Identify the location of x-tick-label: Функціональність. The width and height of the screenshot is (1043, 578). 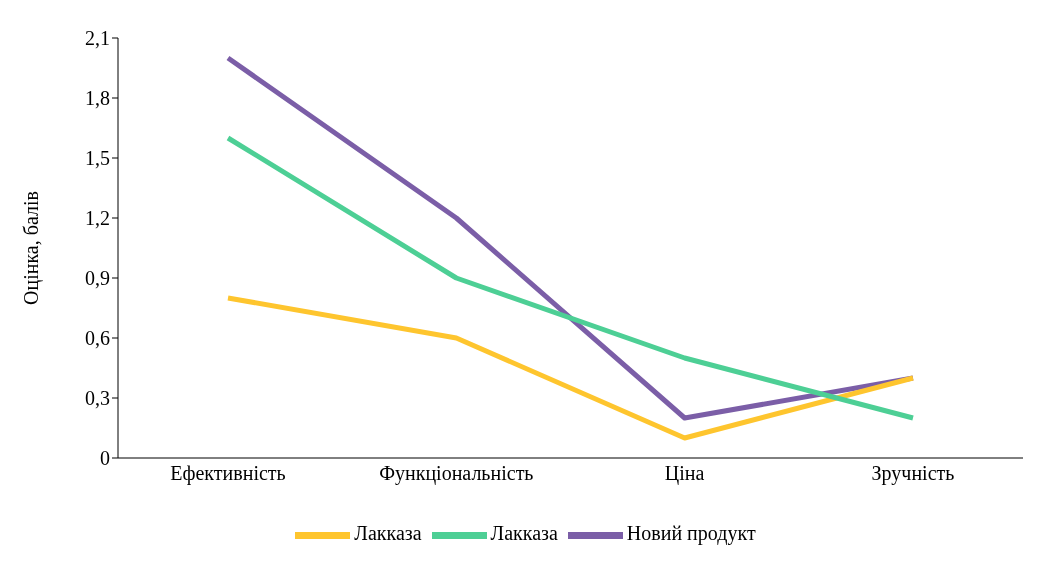
(456, 474).